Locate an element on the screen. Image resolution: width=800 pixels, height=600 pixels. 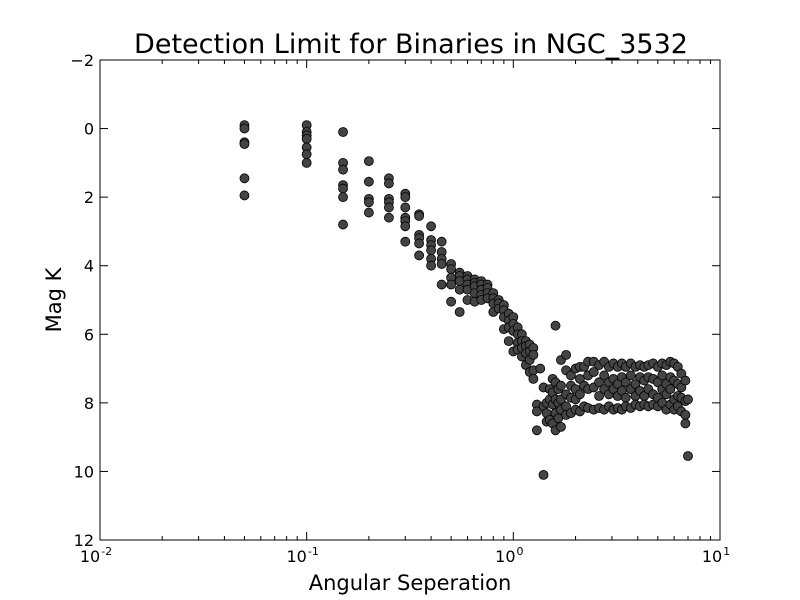
y-tick-label: 2 is located at coordinates (89, 197).